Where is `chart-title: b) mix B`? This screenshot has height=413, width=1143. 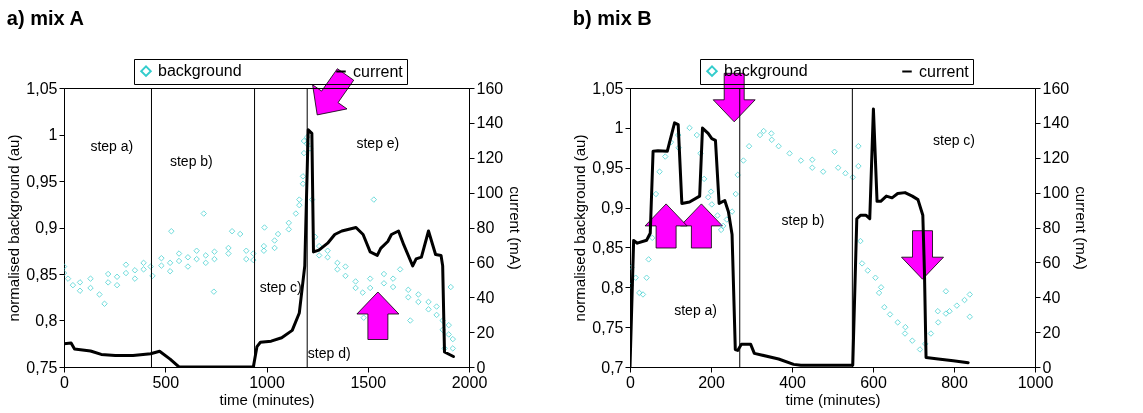 chart-title: b) mix B is located at coordinates (612, 17).